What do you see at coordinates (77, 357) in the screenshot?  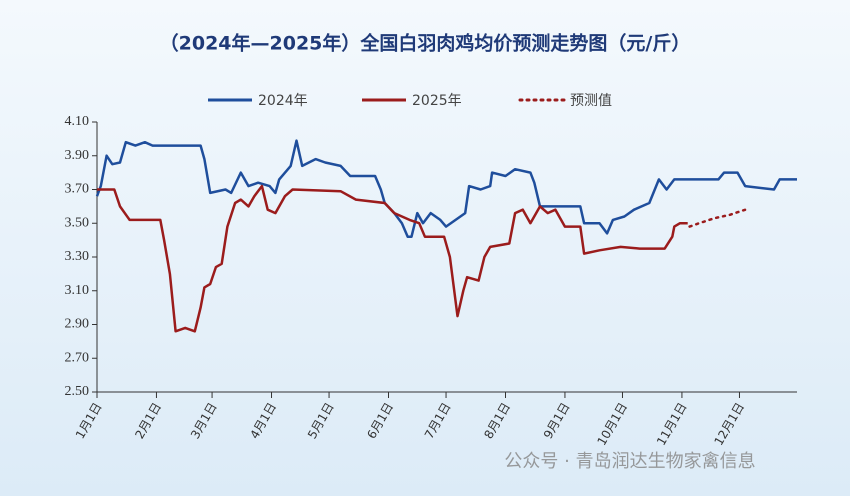 I see `y-tick-label: 2.70` at bounding box center [77, 357].